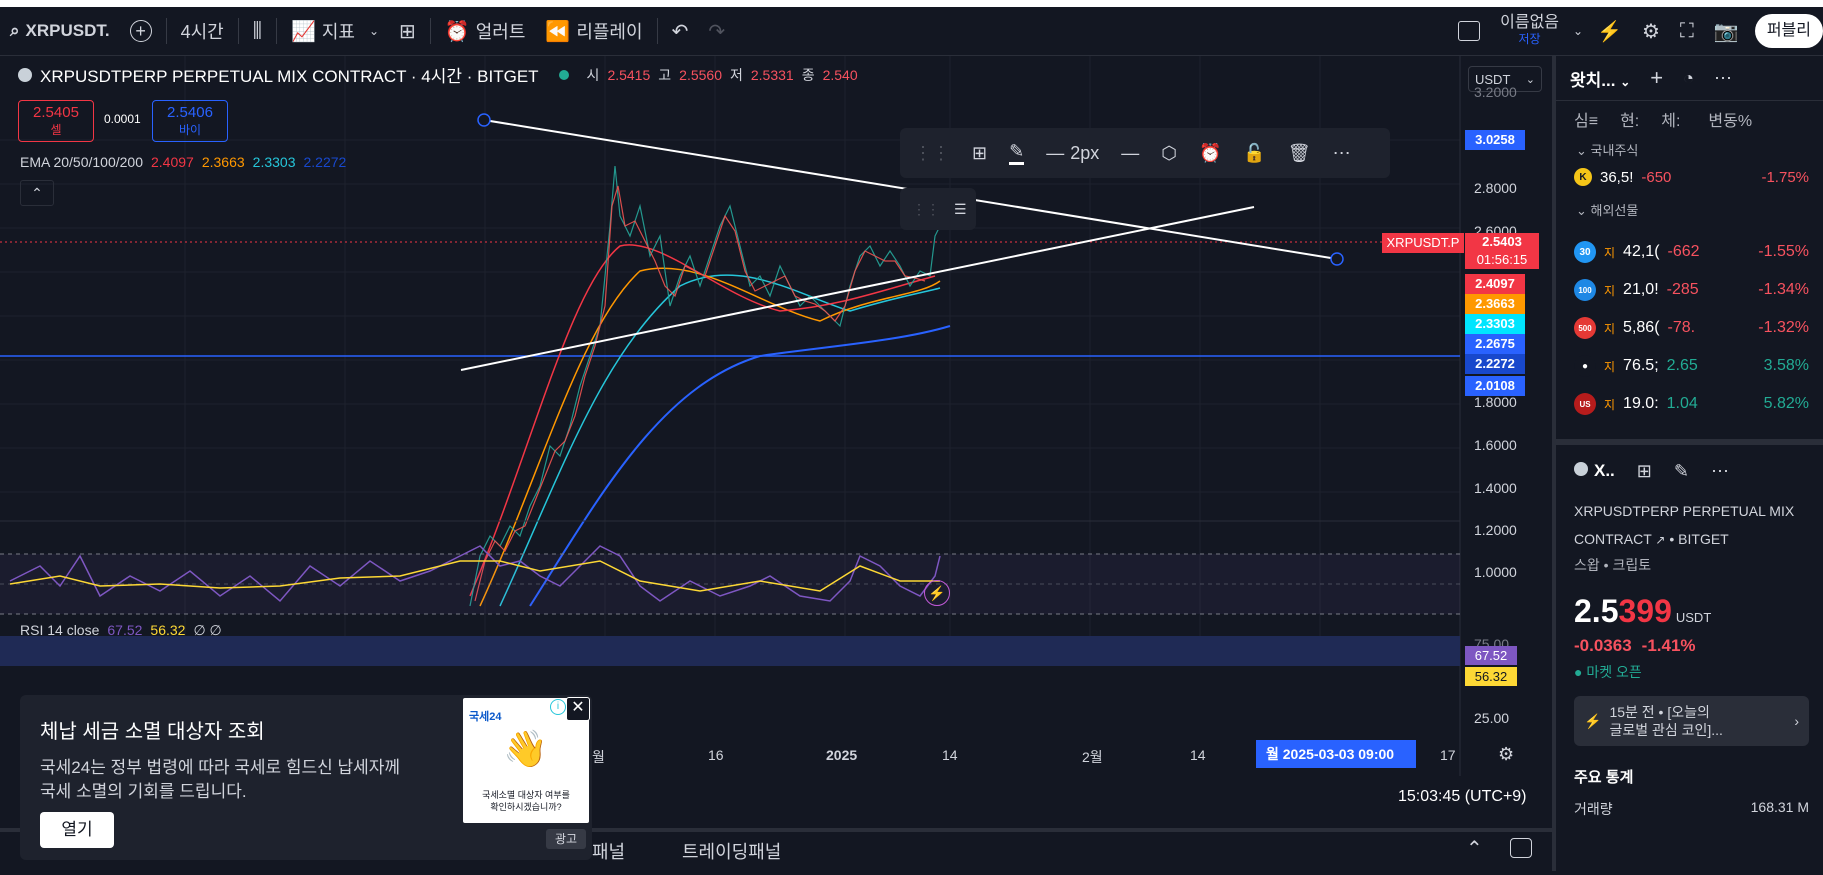 Image resolution: width=1823 pixels, height=875 pixels. Describe the element at coordinates (1609, 31) in the screenshot. I see `quick-search-button: ⚡` at that location.